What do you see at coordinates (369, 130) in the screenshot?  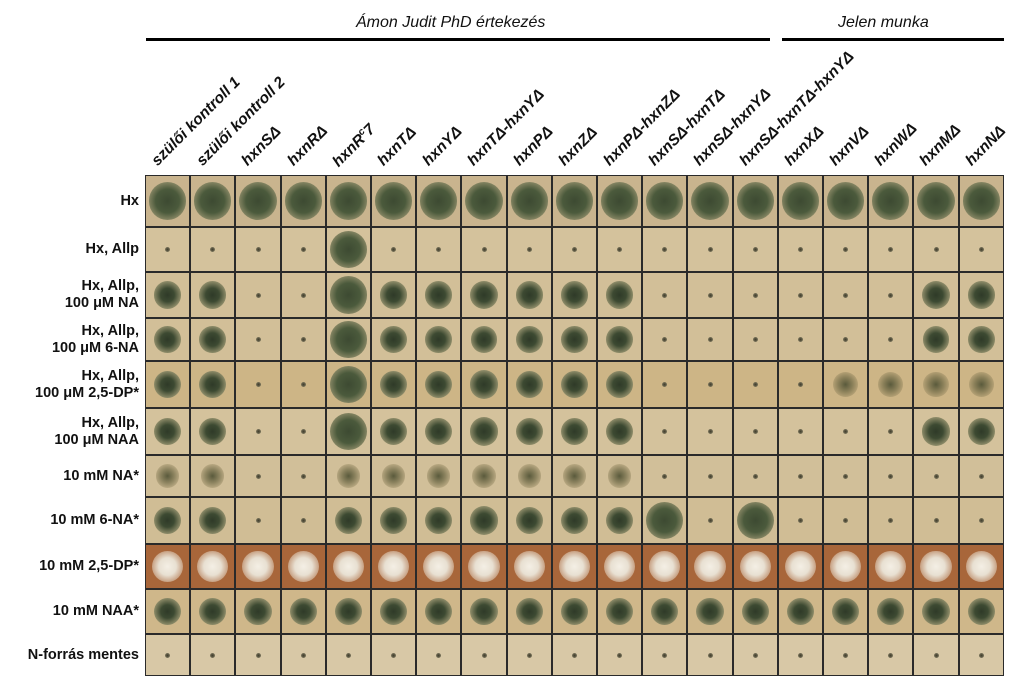 I see `column-header-suffix: 7` at bounding box center [369, 130].